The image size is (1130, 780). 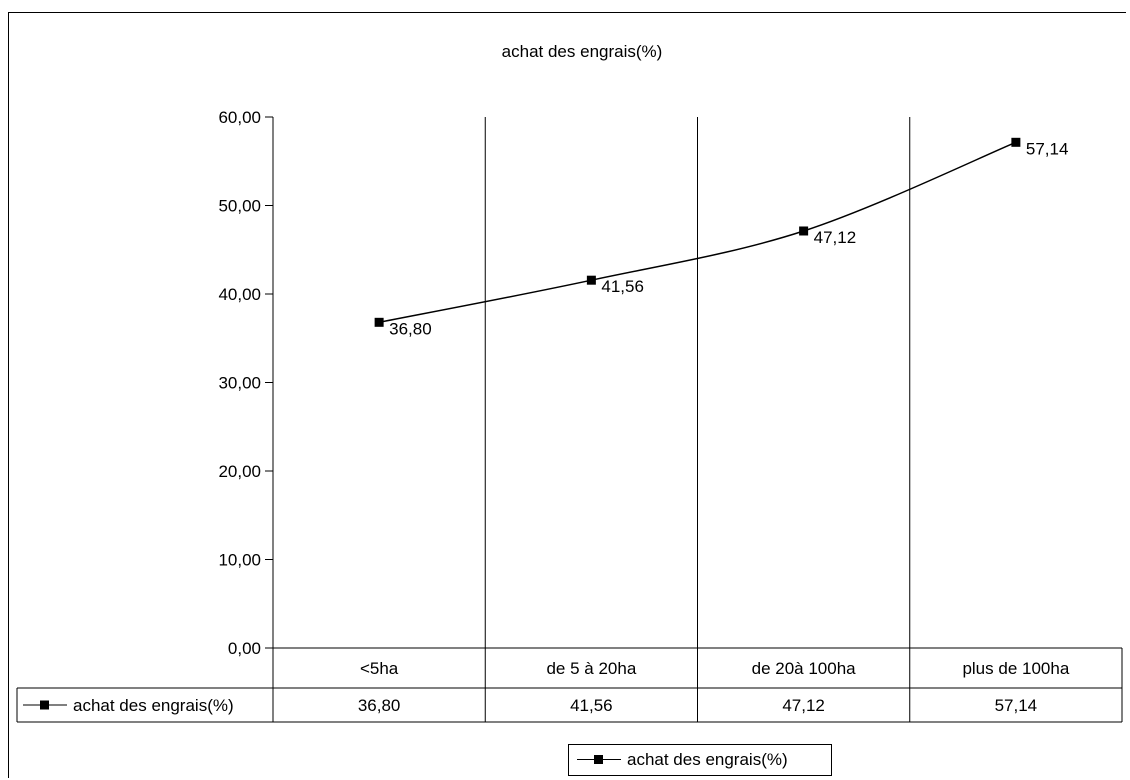 What do you see at coordinates (244, 648) in the screenshot?
I see `y-tick-label: 0,00` at bounding box center [244, 648].